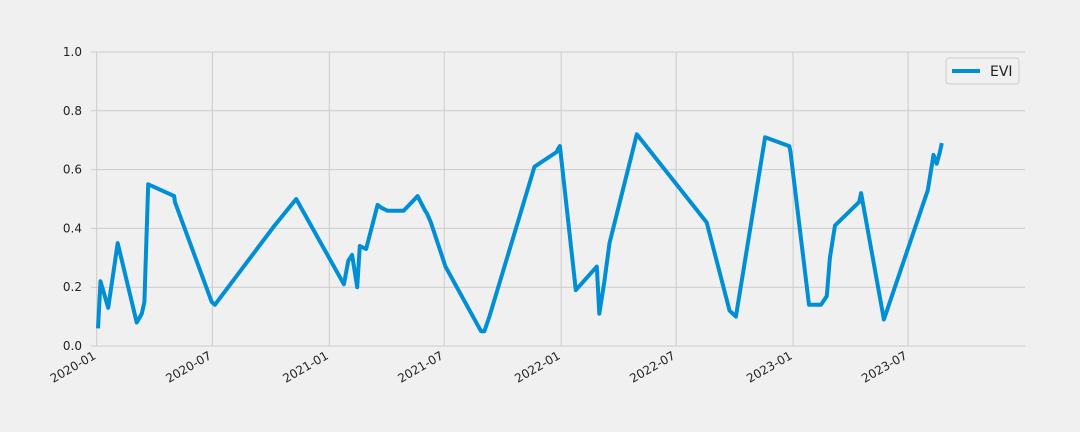 This screenshot has width=1080, height=432. Describe the element at coordinates (72, 52) in the screenshot. I see `y-tick-label: 1.0` at that location.